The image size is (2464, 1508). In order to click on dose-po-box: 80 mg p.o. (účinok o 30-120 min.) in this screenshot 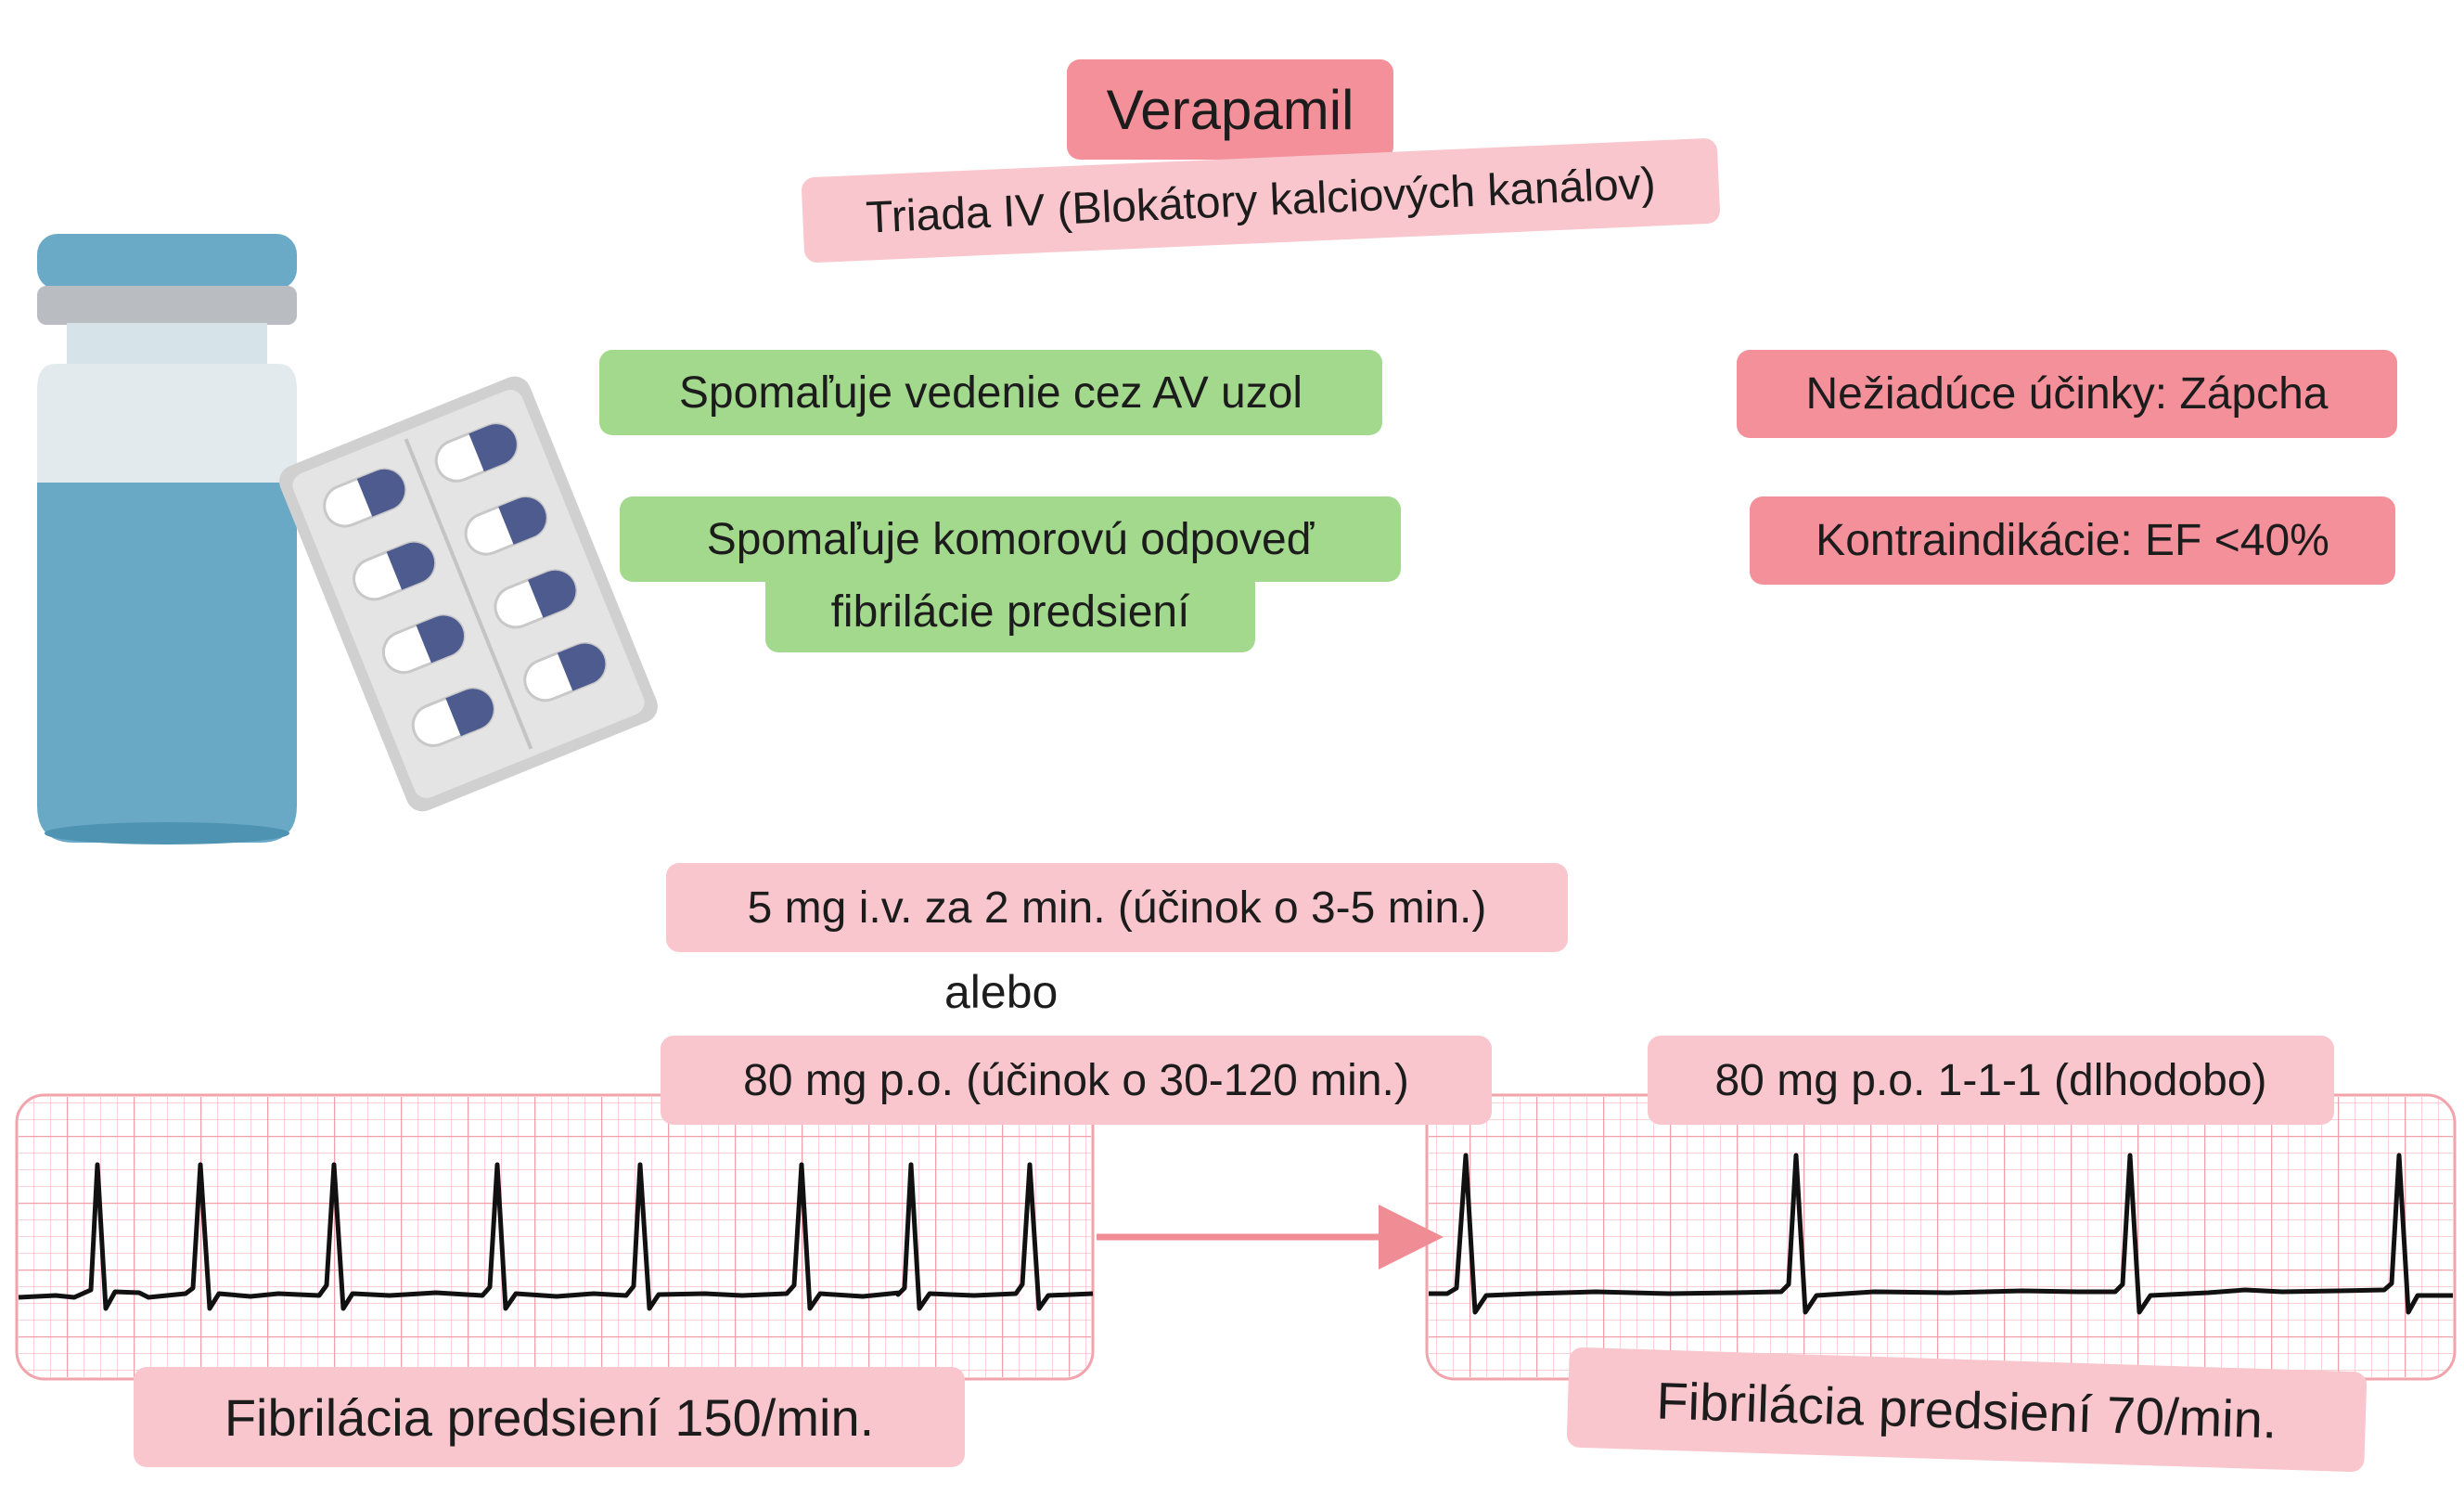, I will do `click(1076, 1080)`.